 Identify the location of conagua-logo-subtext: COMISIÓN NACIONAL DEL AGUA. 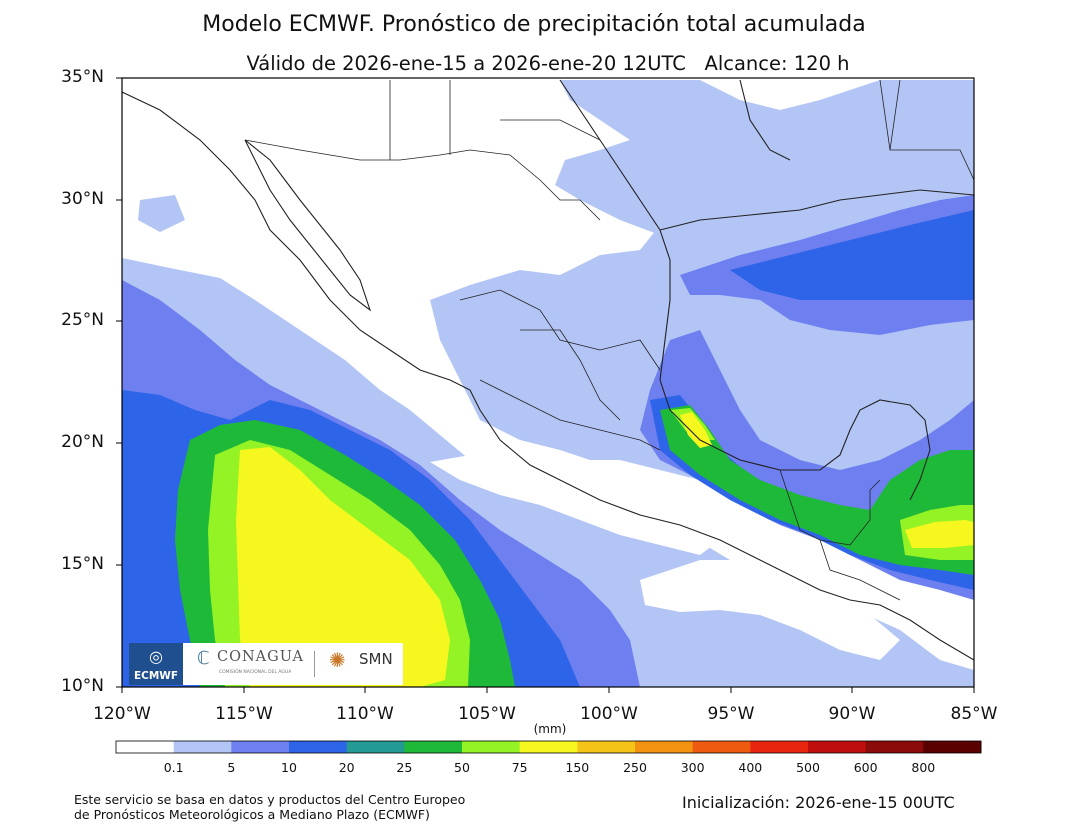
(255, 672).